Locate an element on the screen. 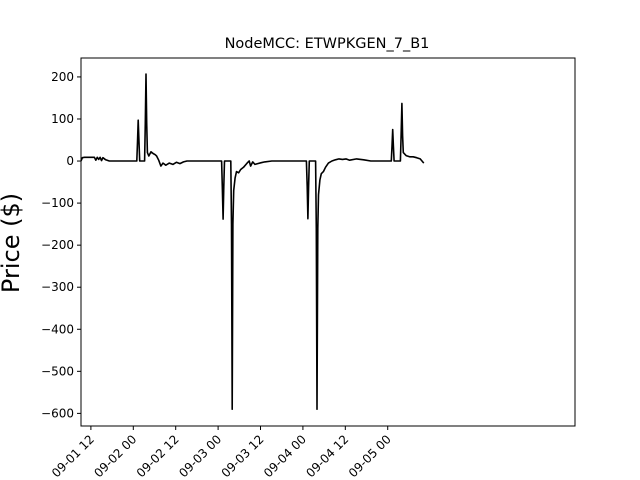  x-tick-label: 09-02 12 is located at coordinates (158, 456).